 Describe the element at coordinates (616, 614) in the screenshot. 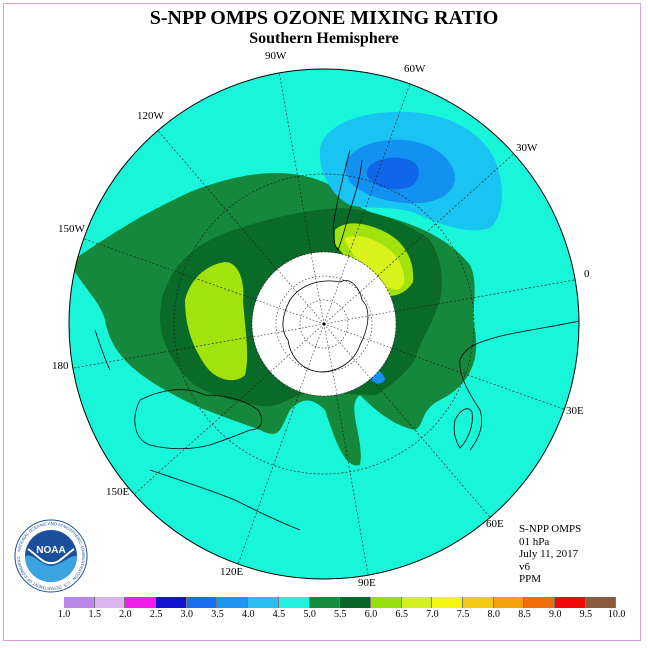

I see `colorbar-tick-label: 10.0` at that location.